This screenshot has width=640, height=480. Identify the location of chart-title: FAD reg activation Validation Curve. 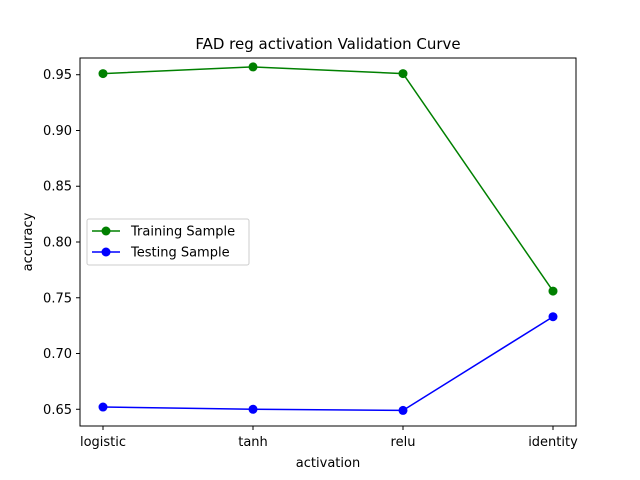
(327, 44).